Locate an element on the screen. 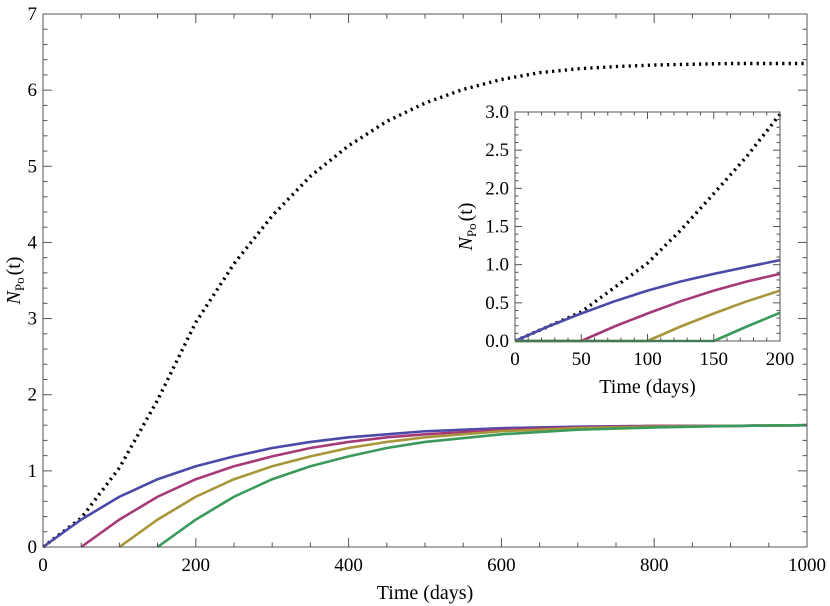 This screenshot has height=606, width=830. main-xtick-label: 400 is located at coordinates (348, 565).